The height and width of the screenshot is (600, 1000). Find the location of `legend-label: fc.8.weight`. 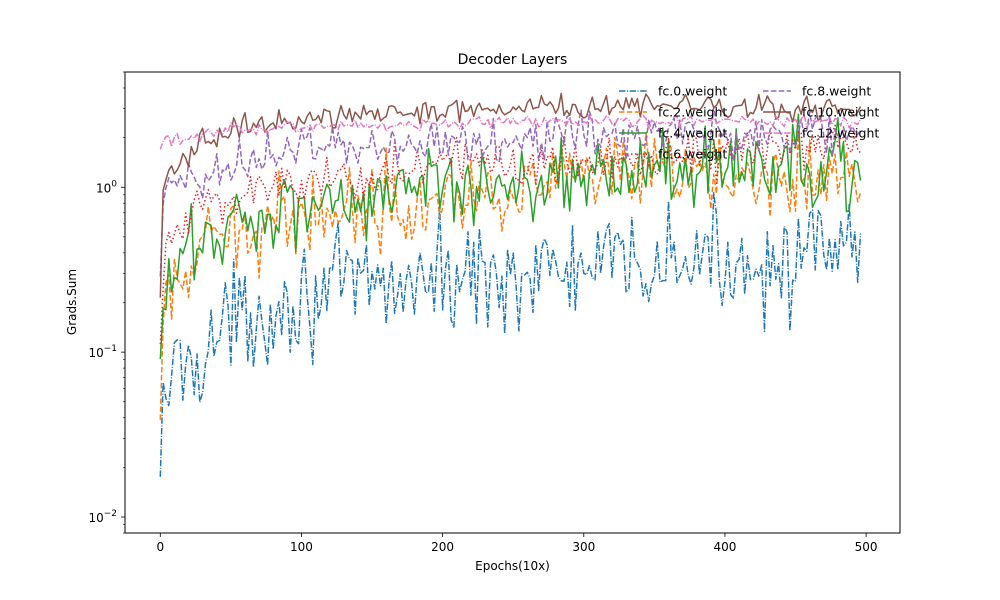

legend-label: fc.8.weight is located at coordinates (836, 91).